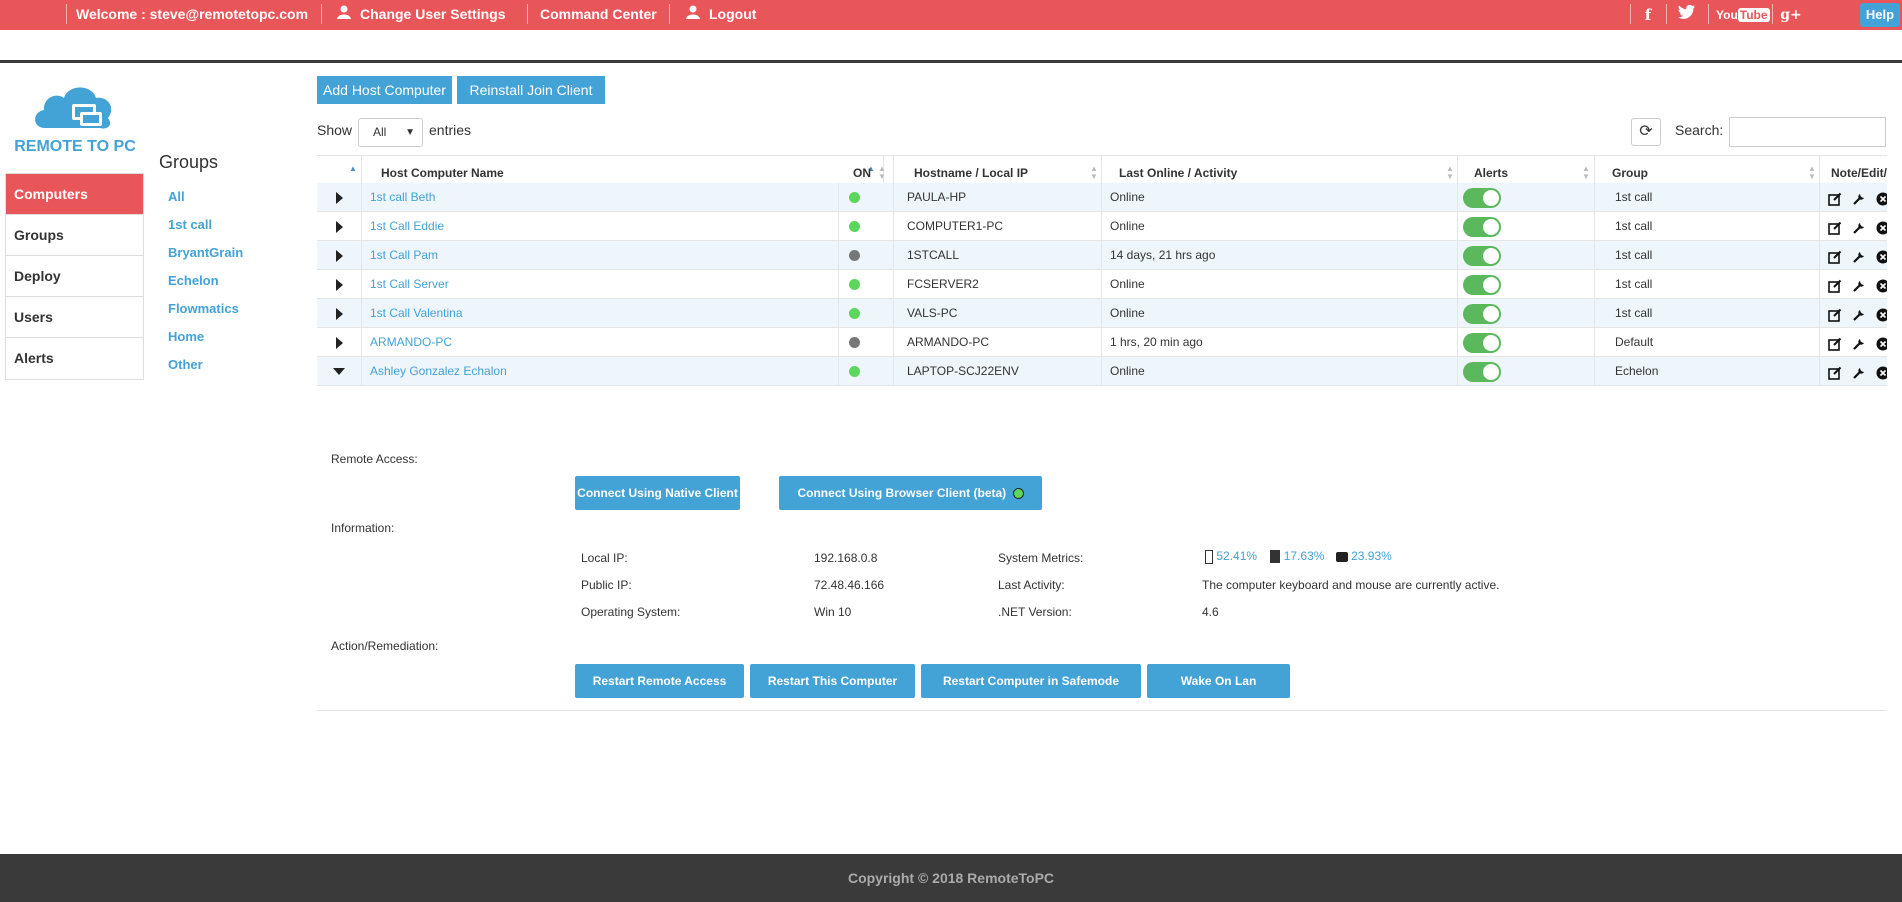  Describe the element at coordinates (910, 493) in the screenshot. I see `connect-browser-button: Connect Using Browser Client (beta)` at that location.